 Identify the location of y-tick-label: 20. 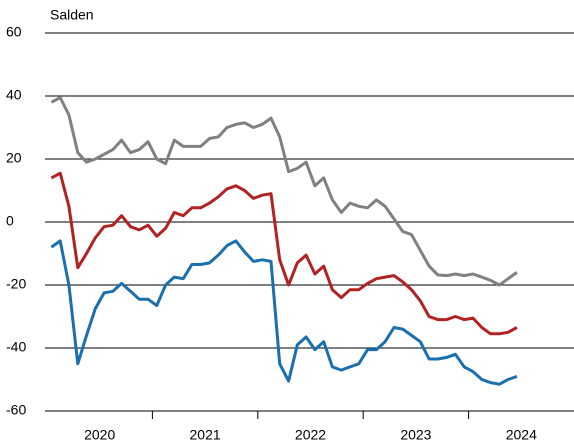
(14, 158).